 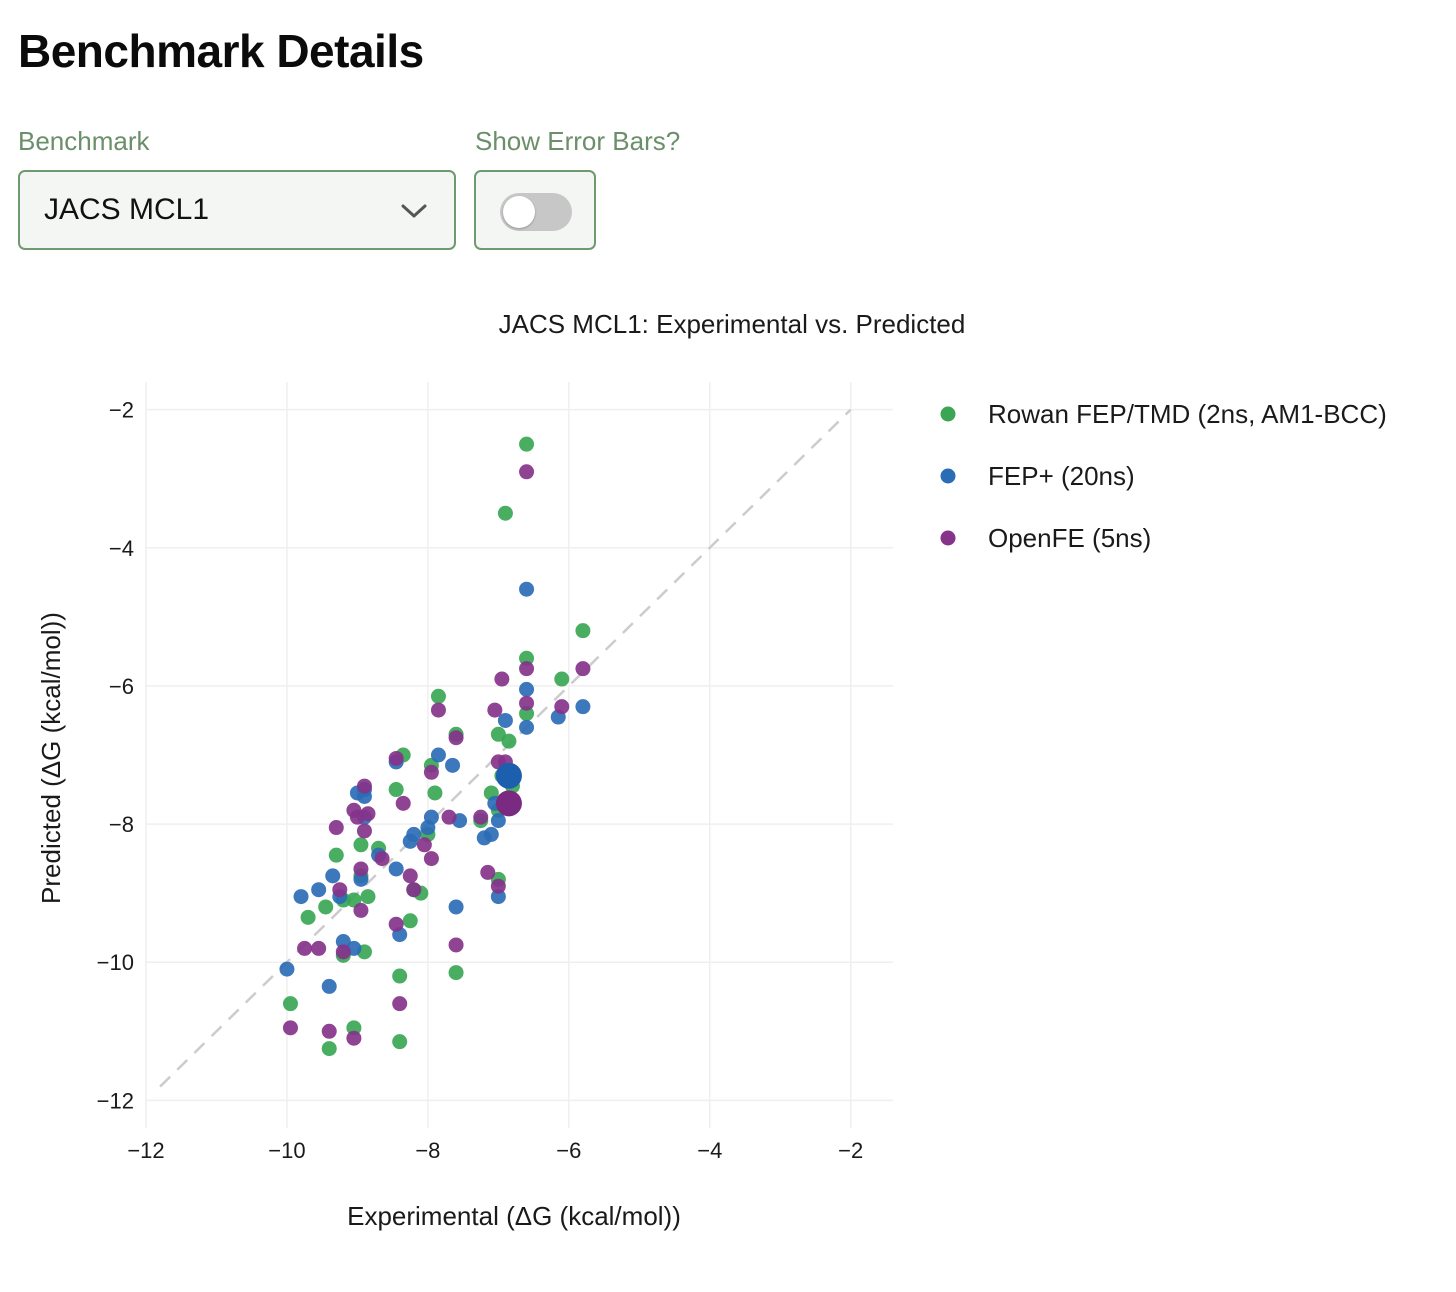 What do you see at coordinates (514, 1216) in the screenshot?
I see `x-axis-label: Experimental (ΔG (kcal/mol))` at bounding box center [514, 1216].